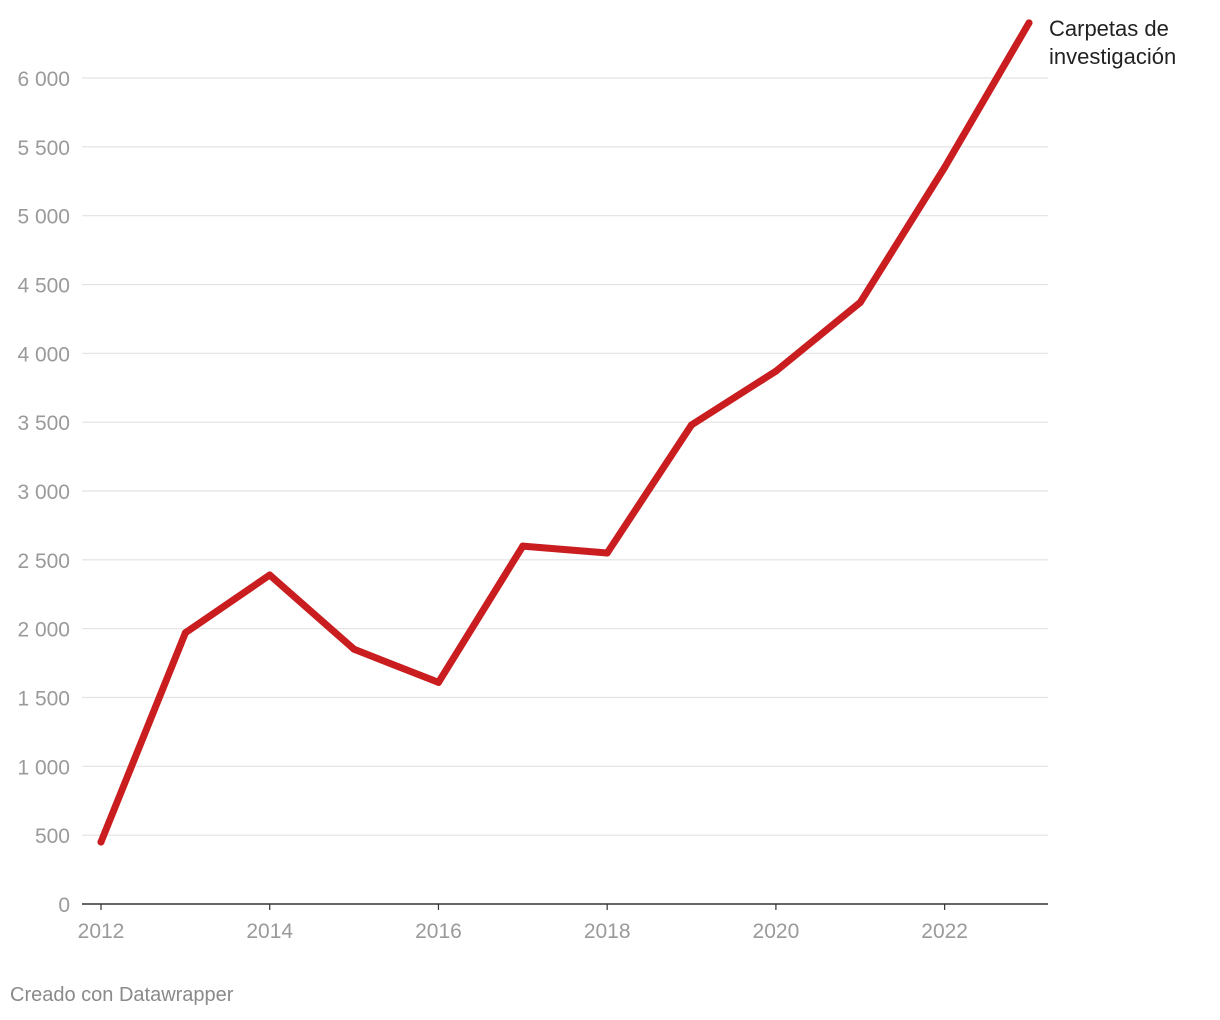 This screenshot has height=1020, width=1220. Describe the element at coordinates (101, 931) in the screenshot. I see `x-tick-label: 2012` at that location.